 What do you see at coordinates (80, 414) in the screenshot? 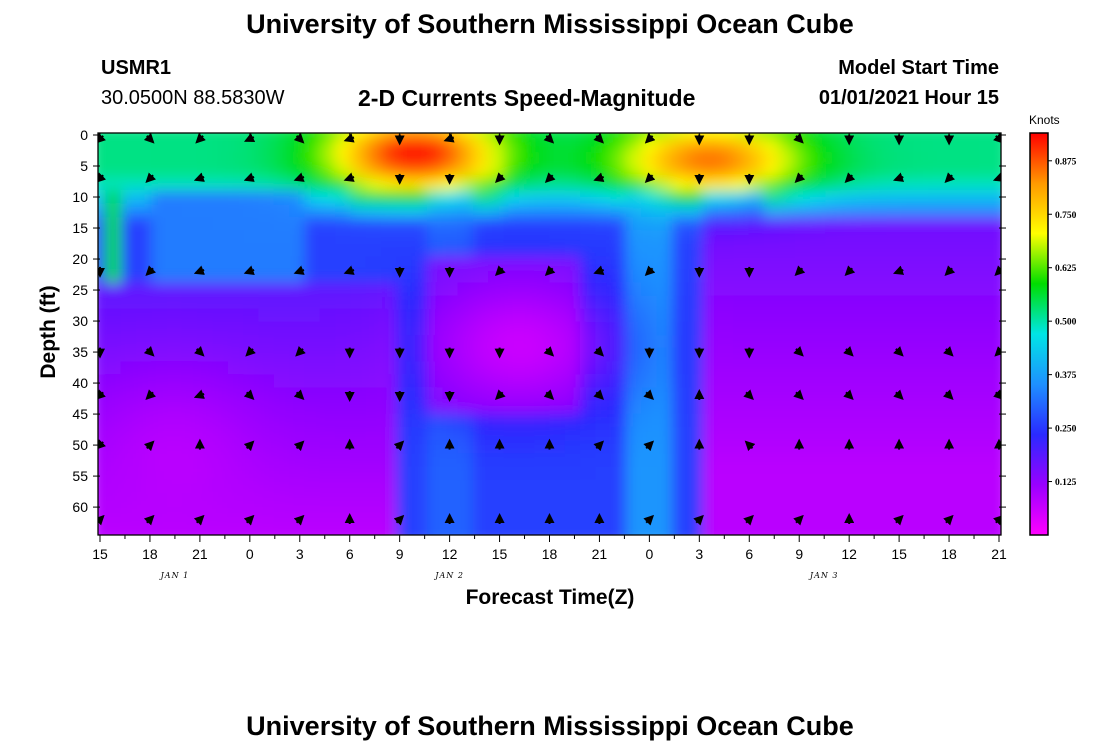
I see `y-tick-label: 45` at bounding box center [80, 414].